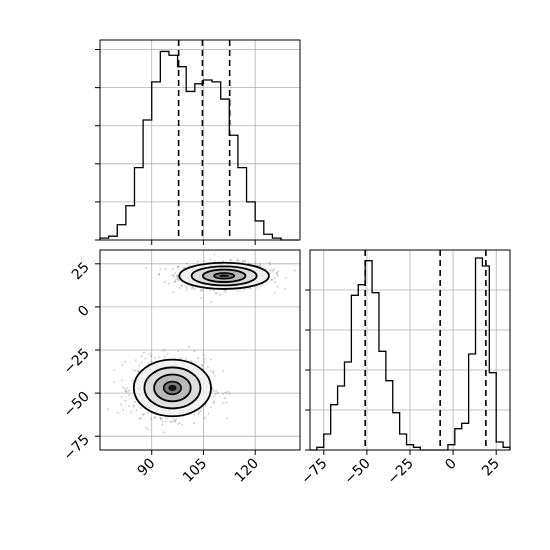  I want to click on histogram-x-ticks, so click(175, 147).